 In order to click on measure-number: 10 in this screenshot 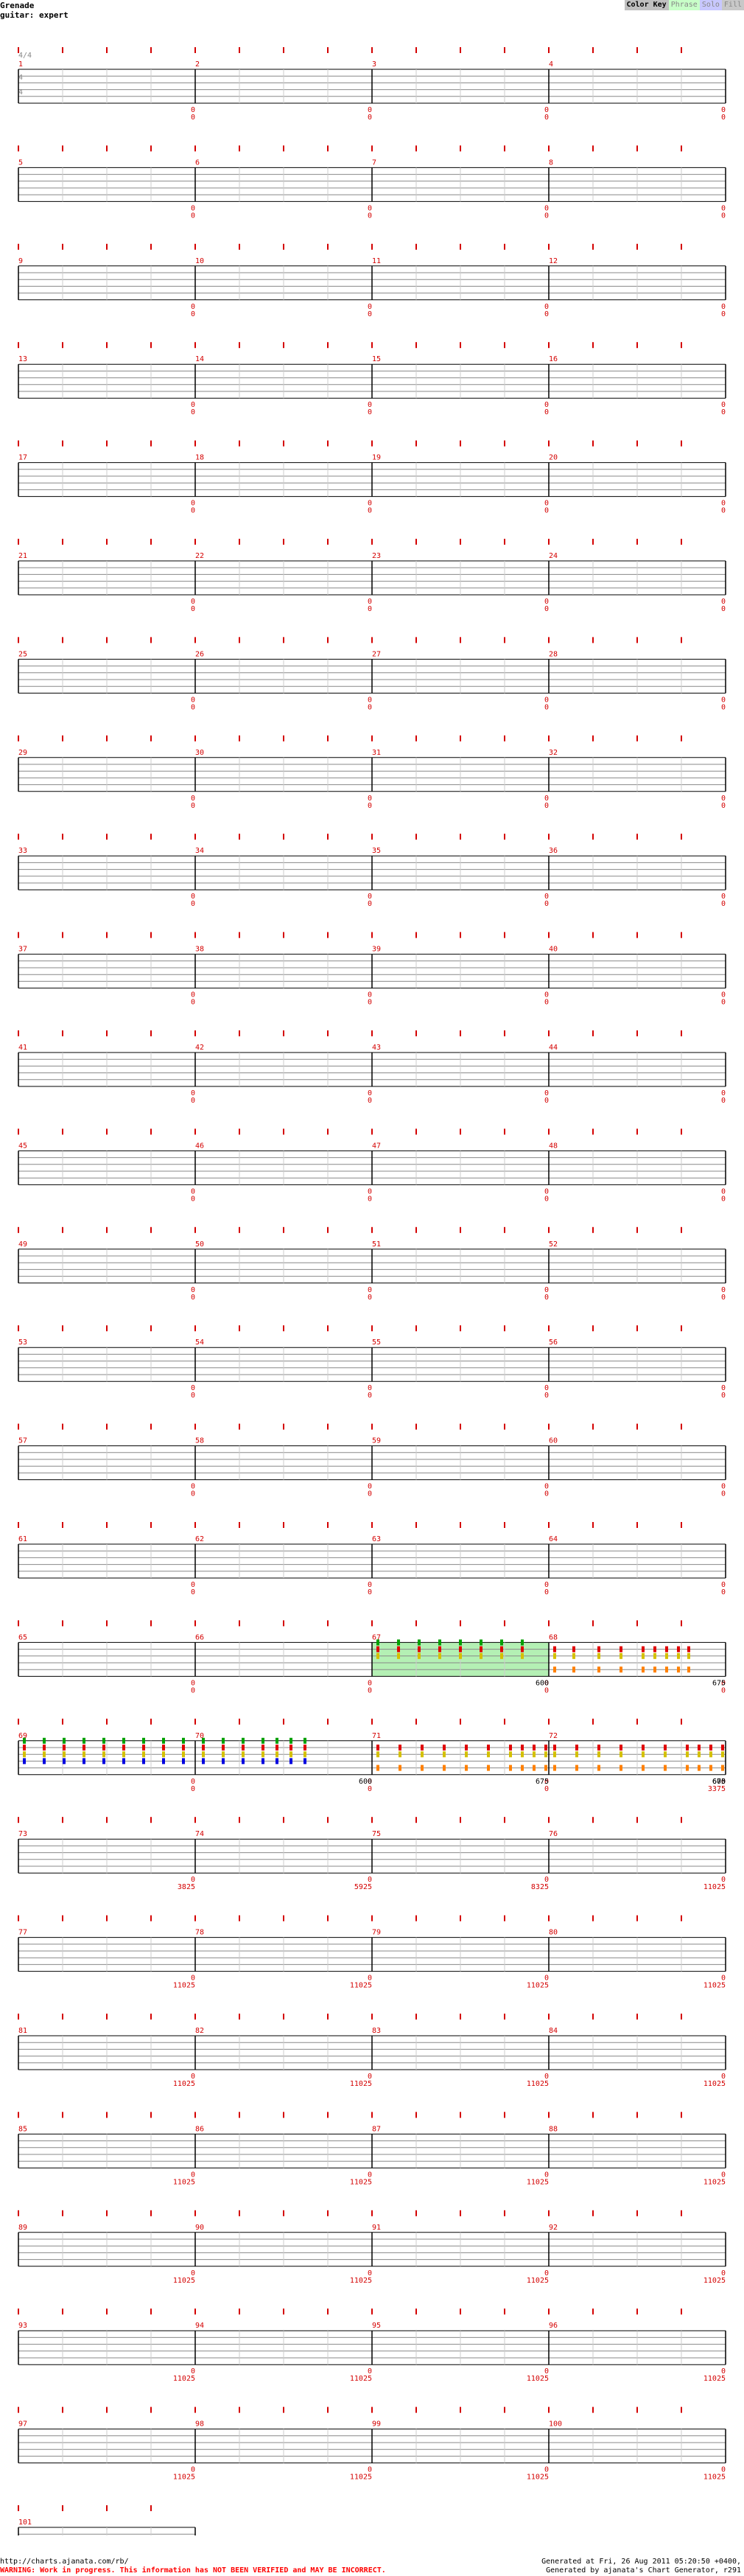, I will do `click(199, 261)`.